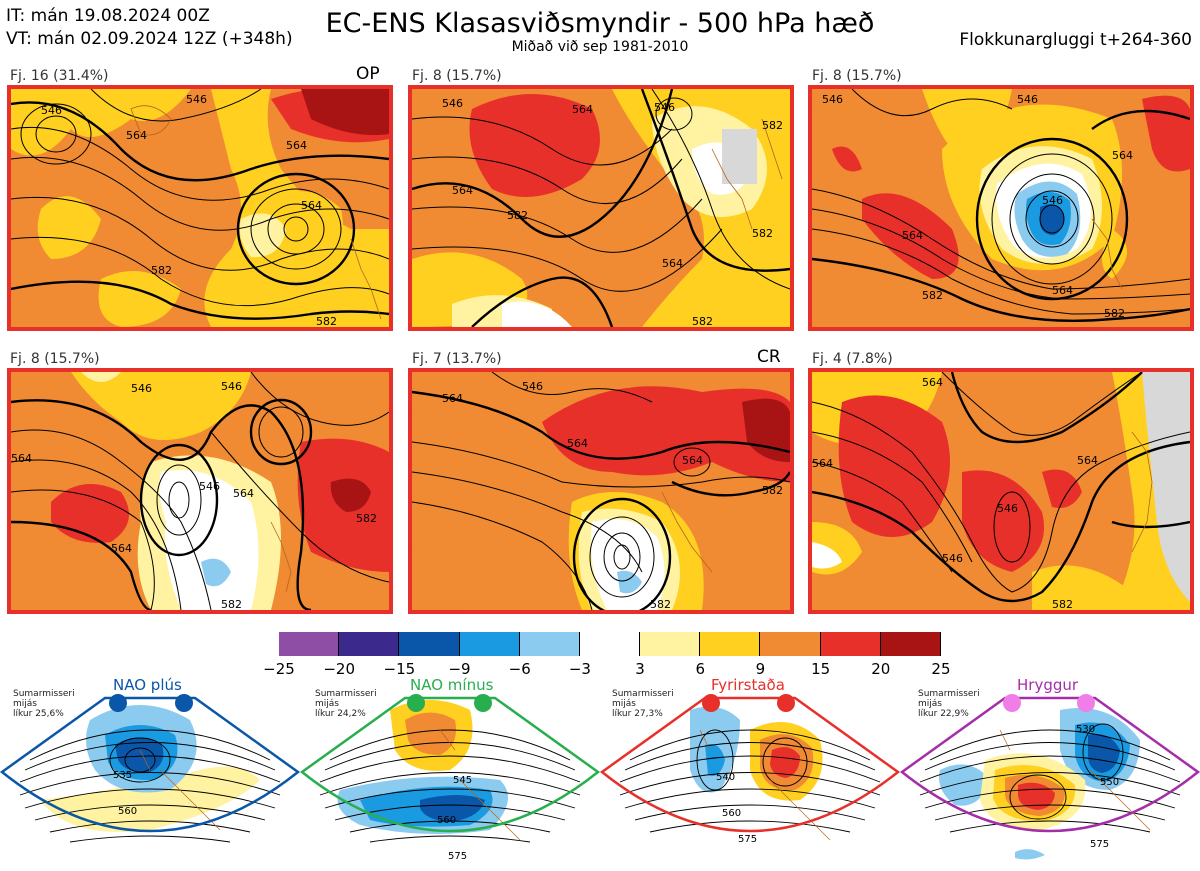 This screenshot has height=871, width=1200. I want to click on cluster-map-1: 546 546 564 564 564 582 582, so click(200, 208).